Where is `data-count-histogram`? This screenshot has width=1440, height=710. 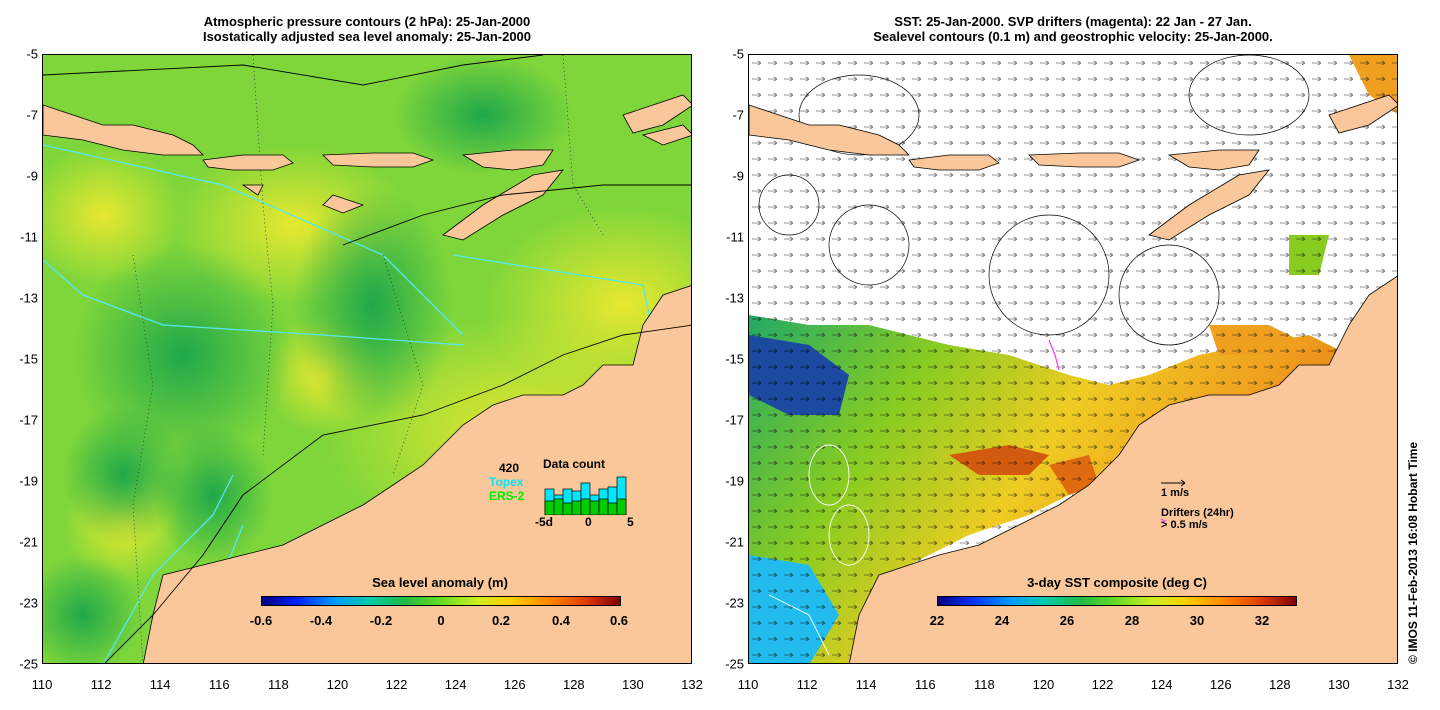
data-count-histogram is located at coordinates (585, 495).